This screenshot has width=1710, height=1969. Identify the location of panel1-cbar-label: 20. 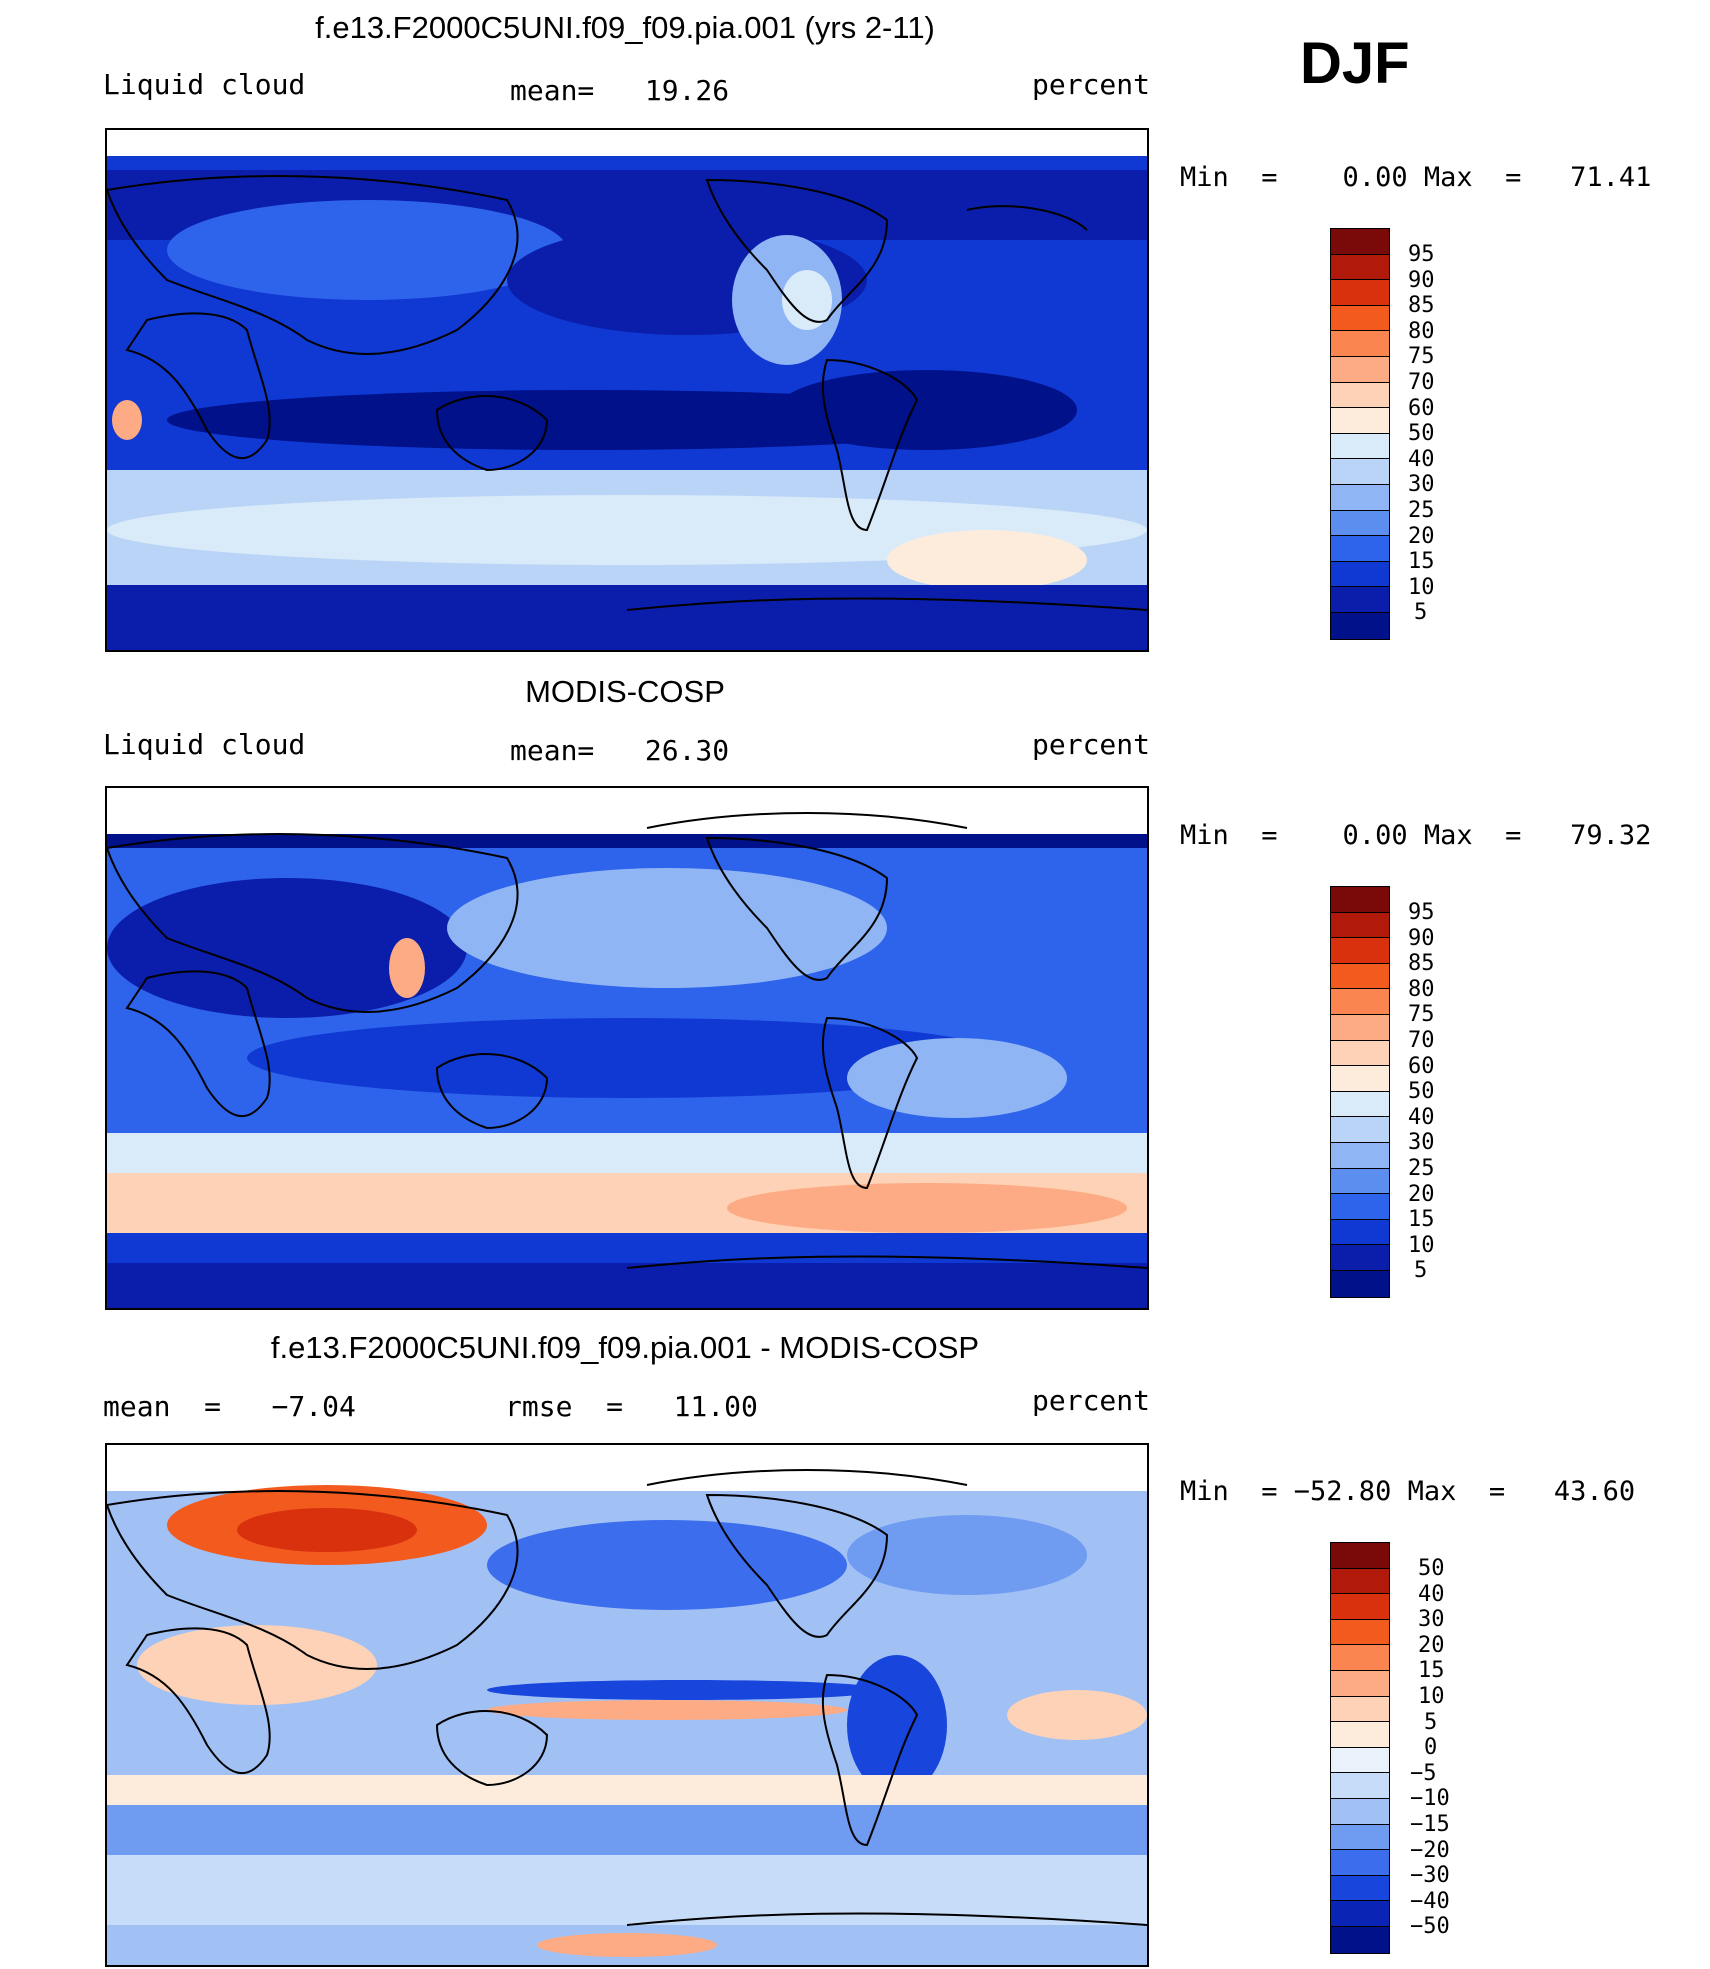
(1421, 536).